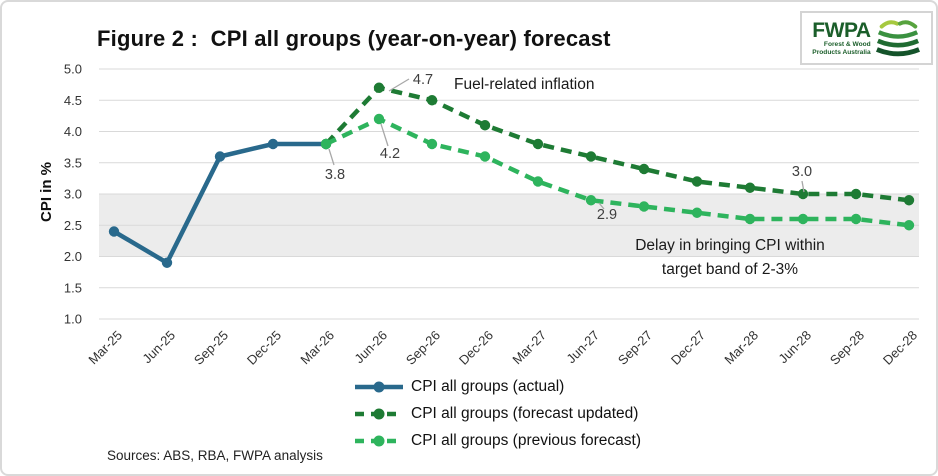 This screenshot has height=476, width=938. Describe the element at coordinates (370, 347) in the screenshot. I see `x-tick-label: Jun-26` at that location.